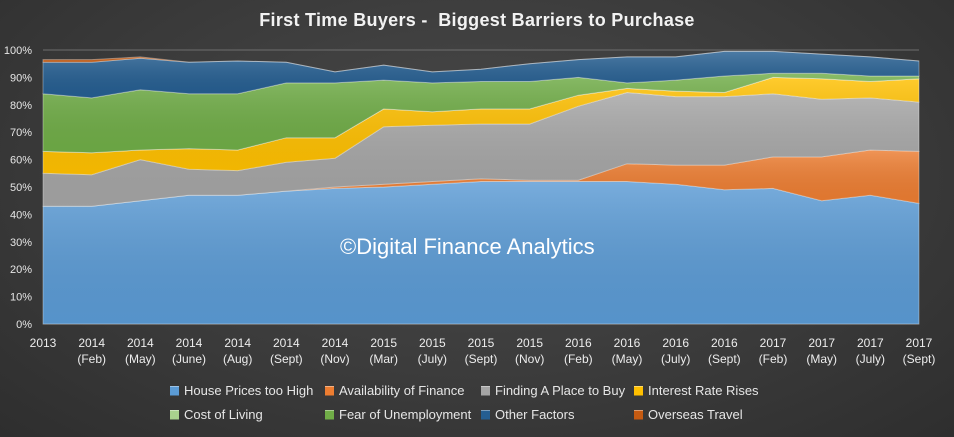 The height and width of the screenshot is (437, 954). What do you see at coordinates (821, 351) in the screenshot?
I see `x-tick-label: 2017 (May)` at bounding box center [821, 351].